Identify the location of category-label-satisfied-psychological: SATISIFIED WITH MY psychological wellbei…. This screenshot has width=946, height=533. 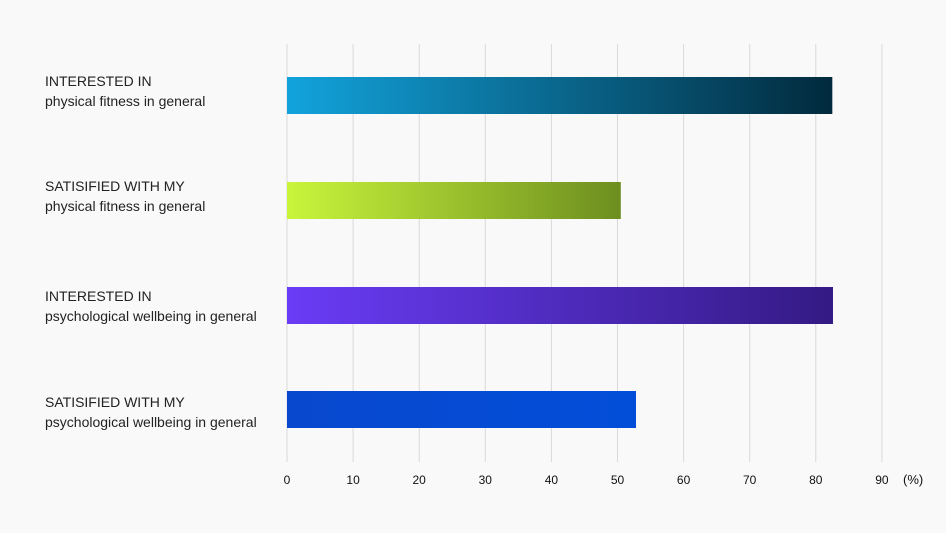
(151, 412).